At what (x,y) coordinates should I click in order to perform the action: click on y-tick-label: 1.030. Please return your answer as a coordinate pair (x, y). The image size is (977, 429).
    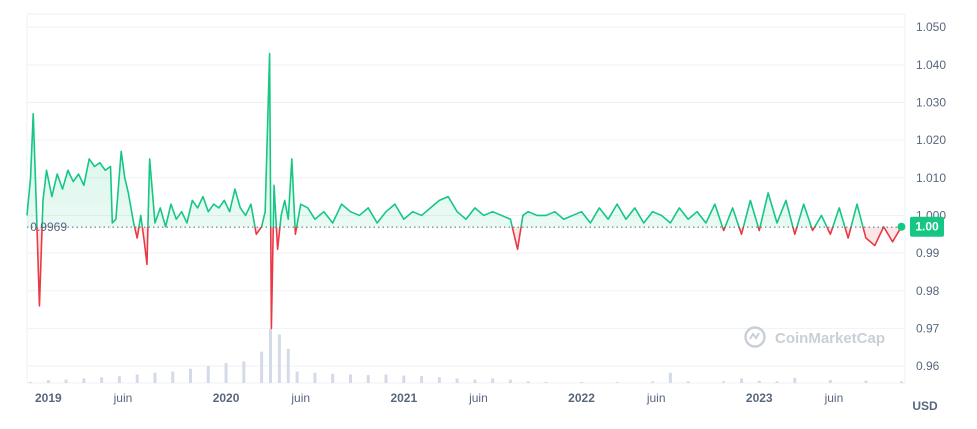
    Looking at the image, I should click on (931, 102).